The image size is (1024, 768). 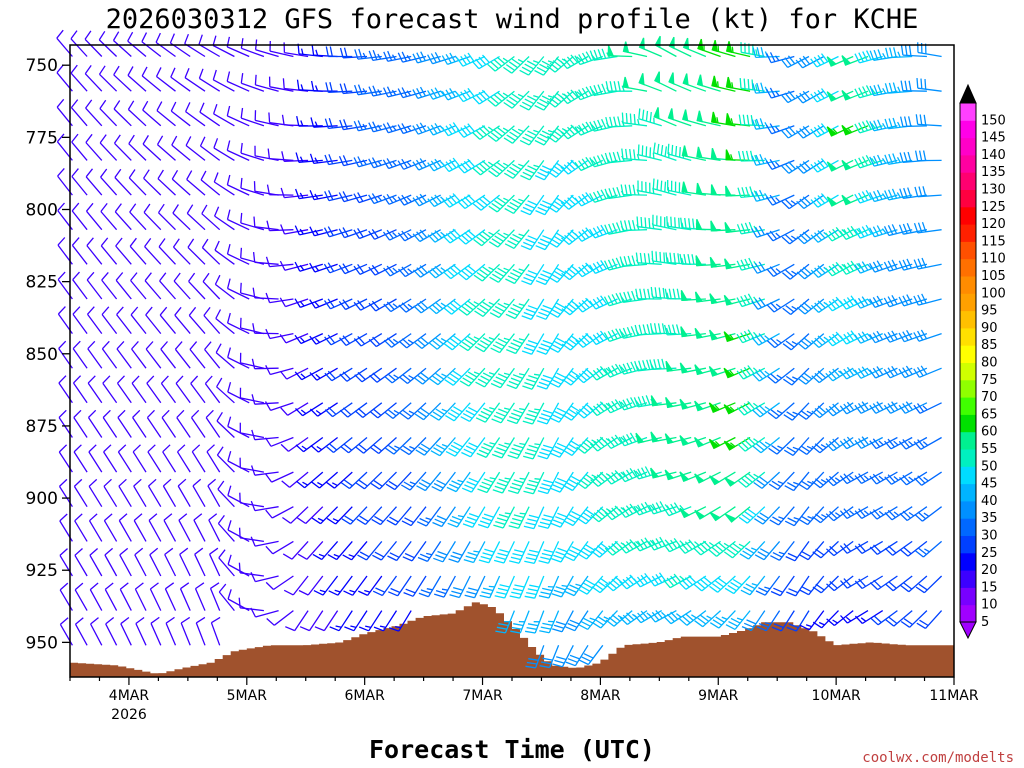 What do you see at coordinates (993, 259) in the screenshot?
I see `colorbar-label: 110` at bounding box center [993, 259].